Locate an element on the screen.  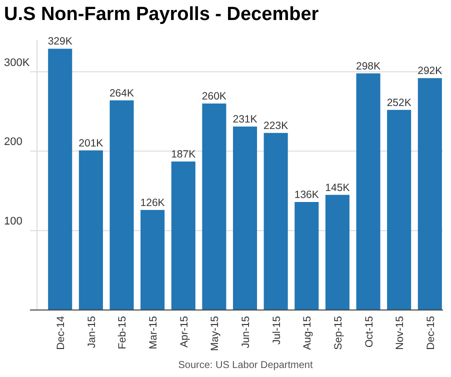
y-tick-label: 200 is located at coordinates (13, 142).